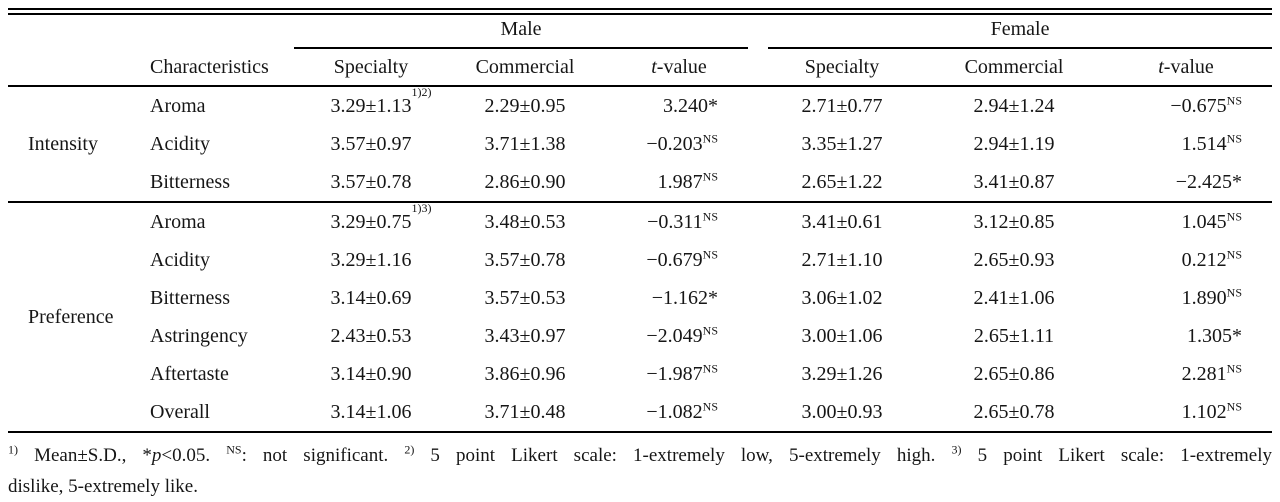 The image size is (1280, 502). What do you see at coordinates (1014, 181) in the screenshot?
I see `mean-sd-cell: 3.41±0.87` at bounding box center [1014, 181].